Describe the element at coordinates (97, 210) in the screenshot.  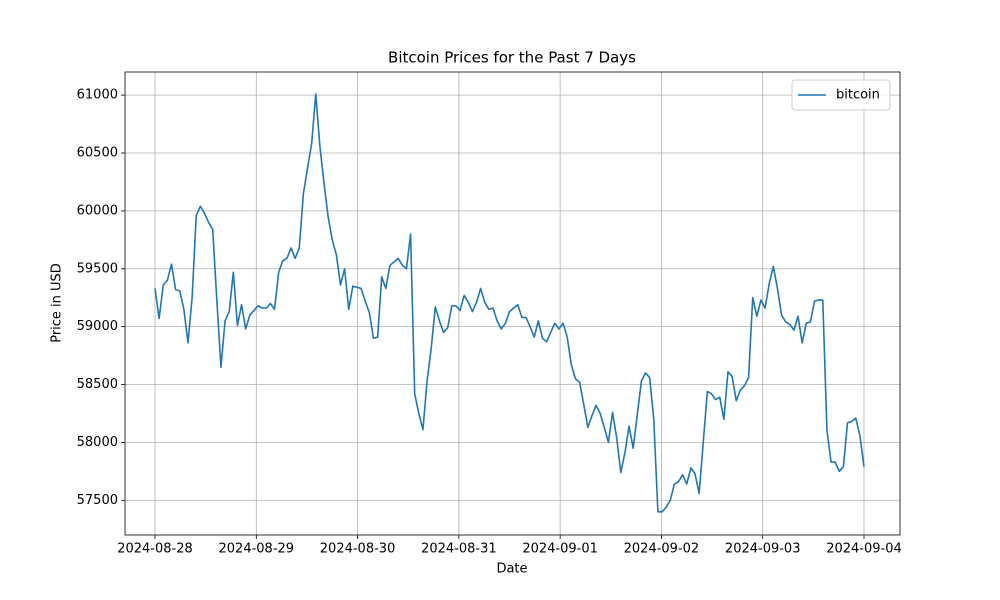
I see `y-tick-label: 60000` at that location.